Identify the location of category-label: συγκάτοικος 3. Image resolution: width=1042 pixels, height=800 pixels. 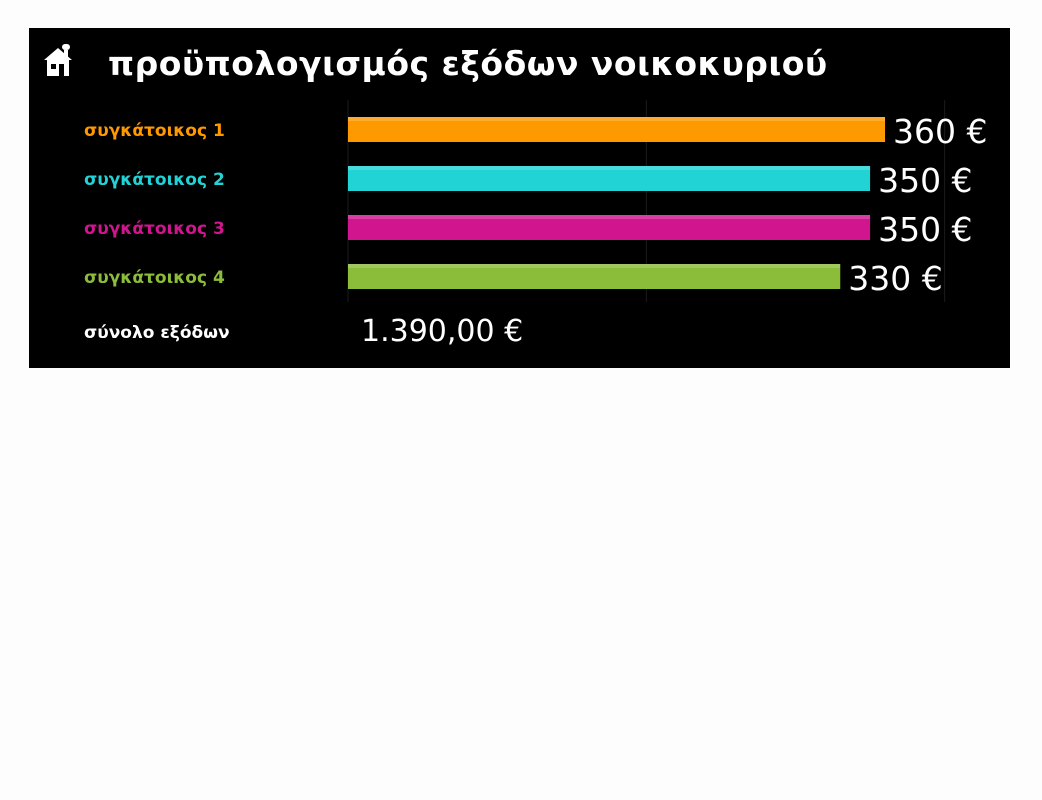
(154, 229).